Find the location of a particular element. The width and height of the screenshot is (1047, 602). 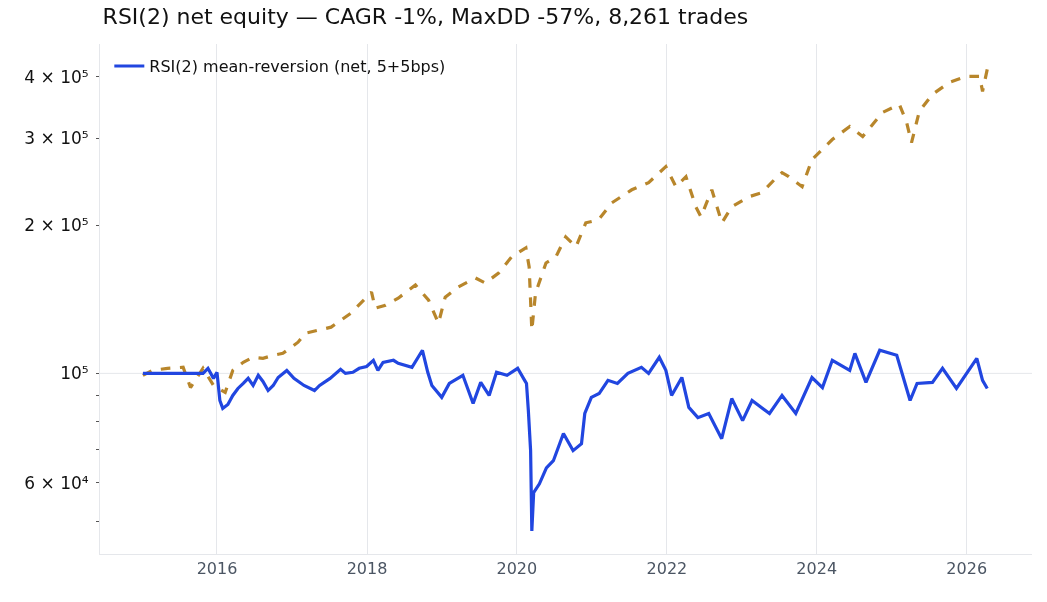

x-tick-label: 2018 is located at coordinates (367, 569).